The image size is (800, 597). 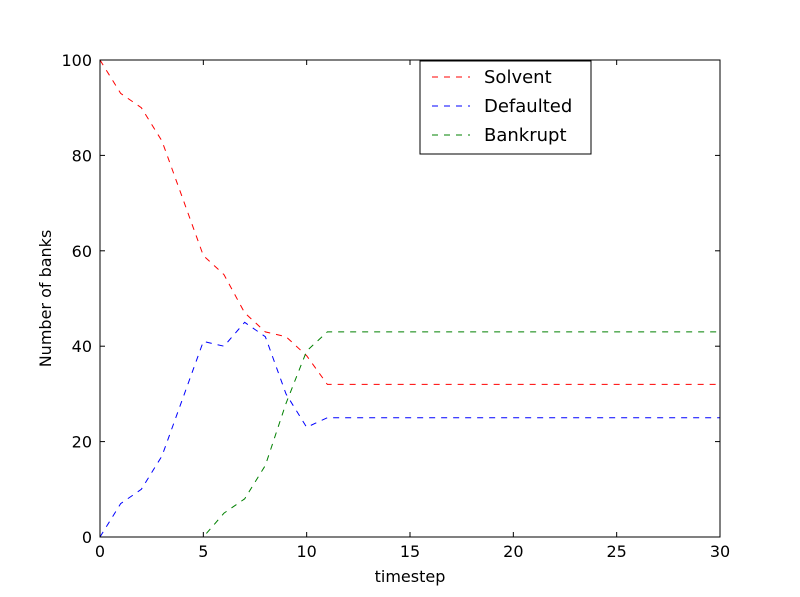 I want to click on y-tick-label: 40, so click(x=82, y=346).